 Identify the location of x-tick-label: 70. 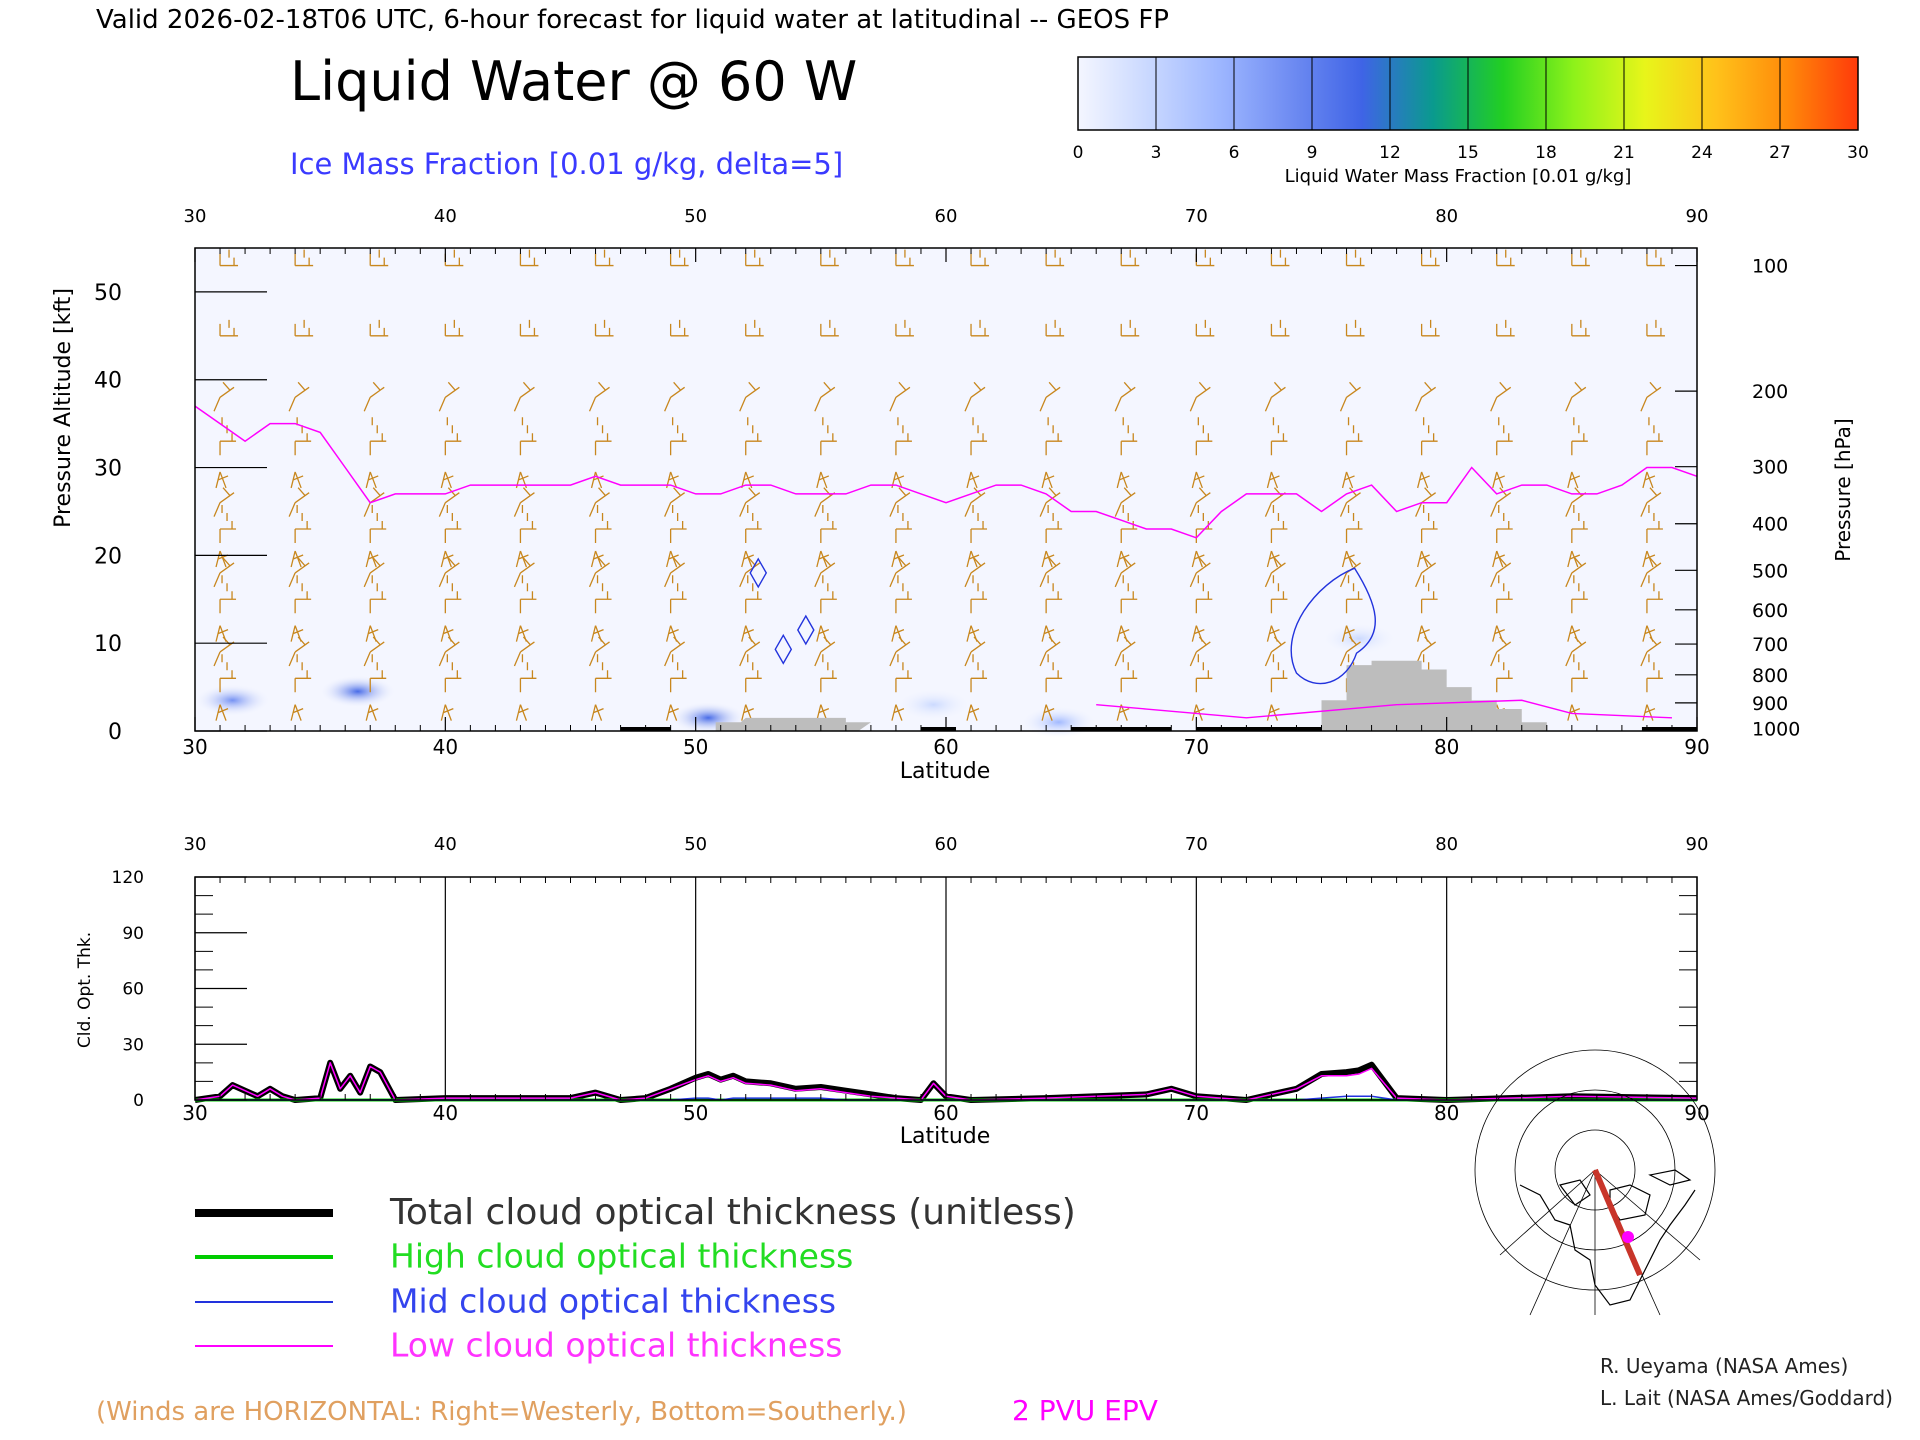
(1196, 747).